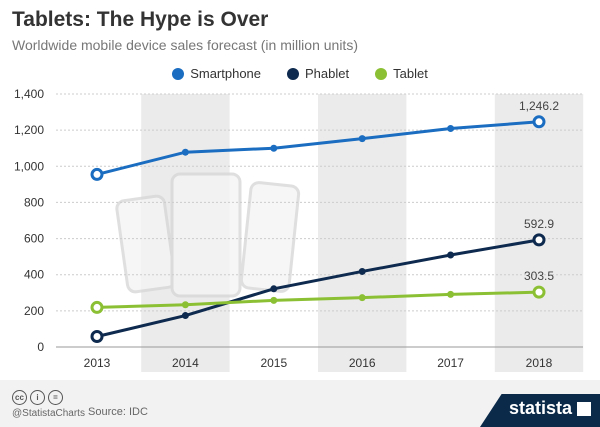 This screenshot has height=427, width=600. What do you see at coordinates (318, 148) in the screenshot?
I see `smartphone-line` at bounding box center [318, 148].